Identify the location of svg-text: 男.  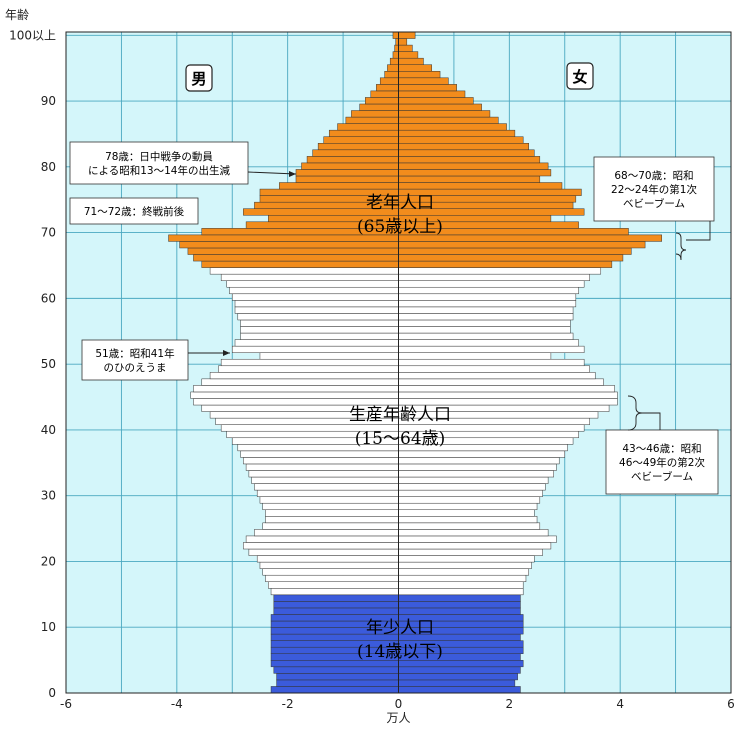
(198, 79).